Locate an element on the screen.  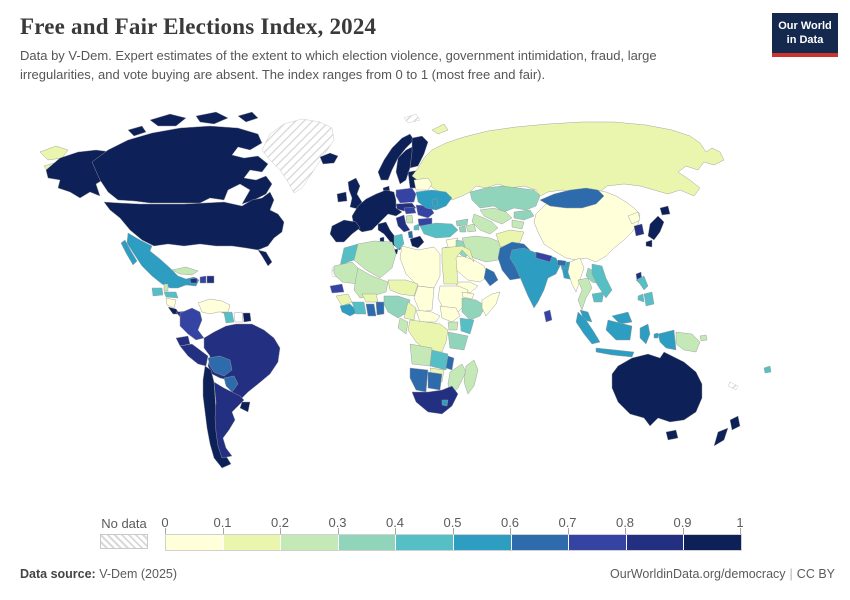
map-region-guyana is located at coordinates (229, 317).